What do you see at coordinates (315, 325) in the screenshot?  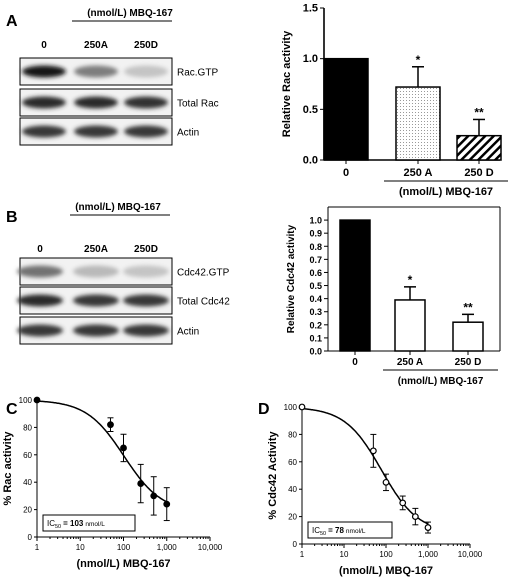 I see `y-tick-label: 0.2` at bounding box center [315, 325].